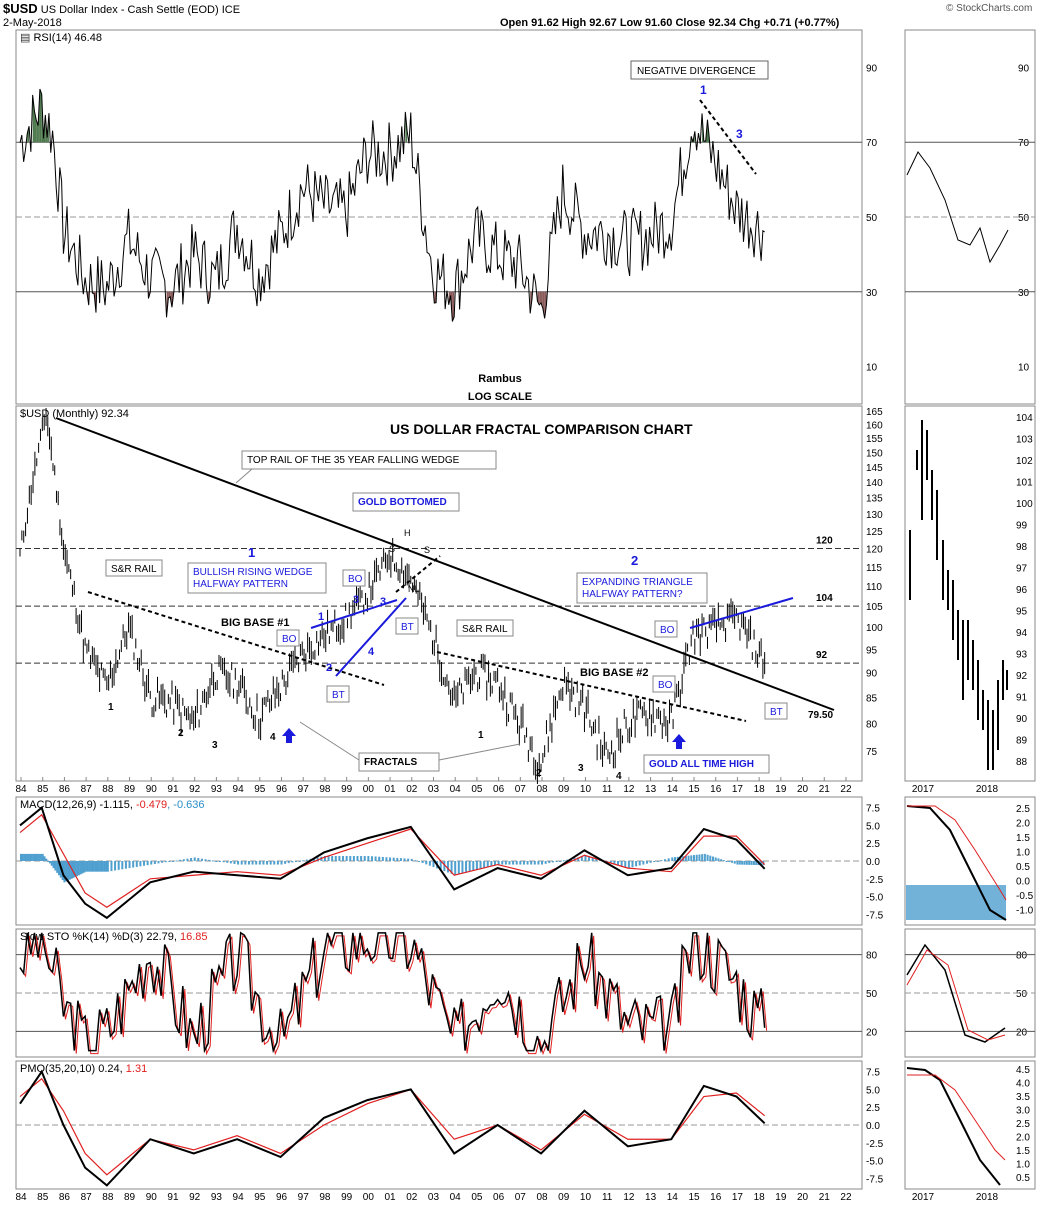 The height and width of the screenshot is (1207, 1050). What do you see at coordinates (83, 1069) in the screenshot?
I see `pmo-label: PMO(35,20,10) 0.24, 1.31` at bounding box center [83, 1069].